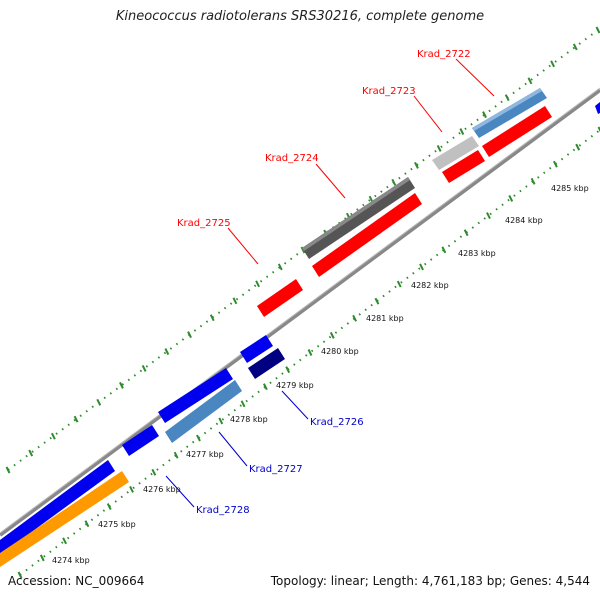 The width and height of the screenshot is (600, 600). What do you see at coordinates (140, 440) in the screenshot?
I see `gene-feature-blue-upper-c` at bounding box center [140, 440].